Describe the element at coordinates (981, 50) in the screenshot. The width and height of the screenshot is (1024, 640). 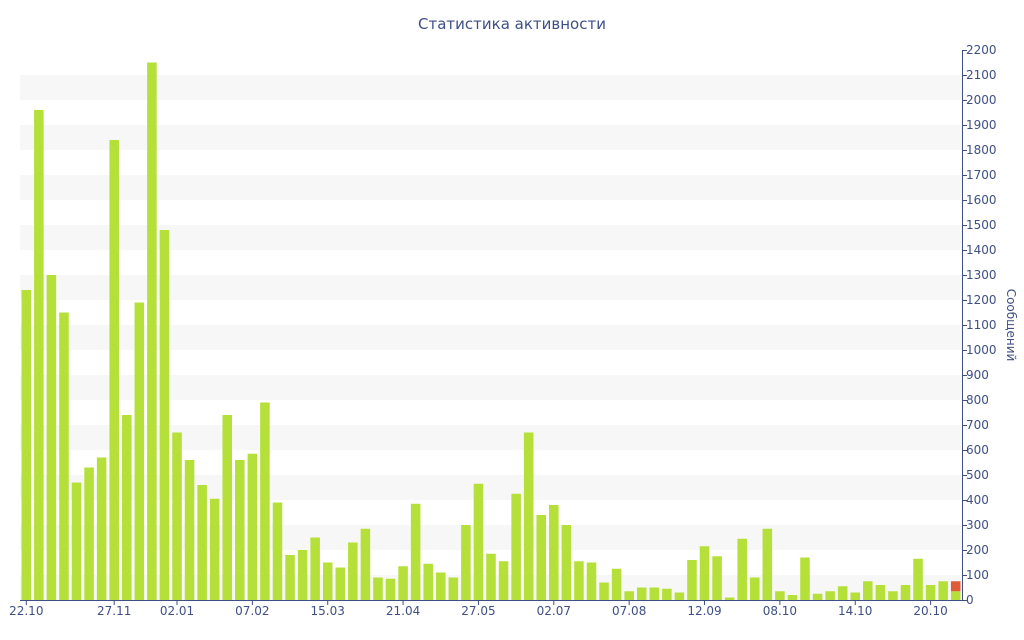
I see `y-tick-label: 2200` at that location.